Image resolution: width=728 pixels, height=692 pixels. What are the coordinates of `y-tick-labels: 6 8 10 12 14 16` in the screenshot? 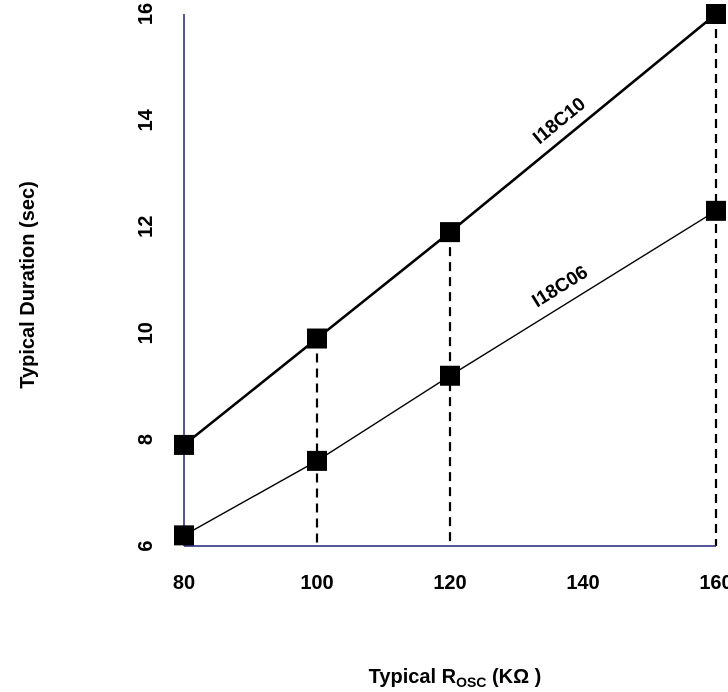 It's located at (146, 277).